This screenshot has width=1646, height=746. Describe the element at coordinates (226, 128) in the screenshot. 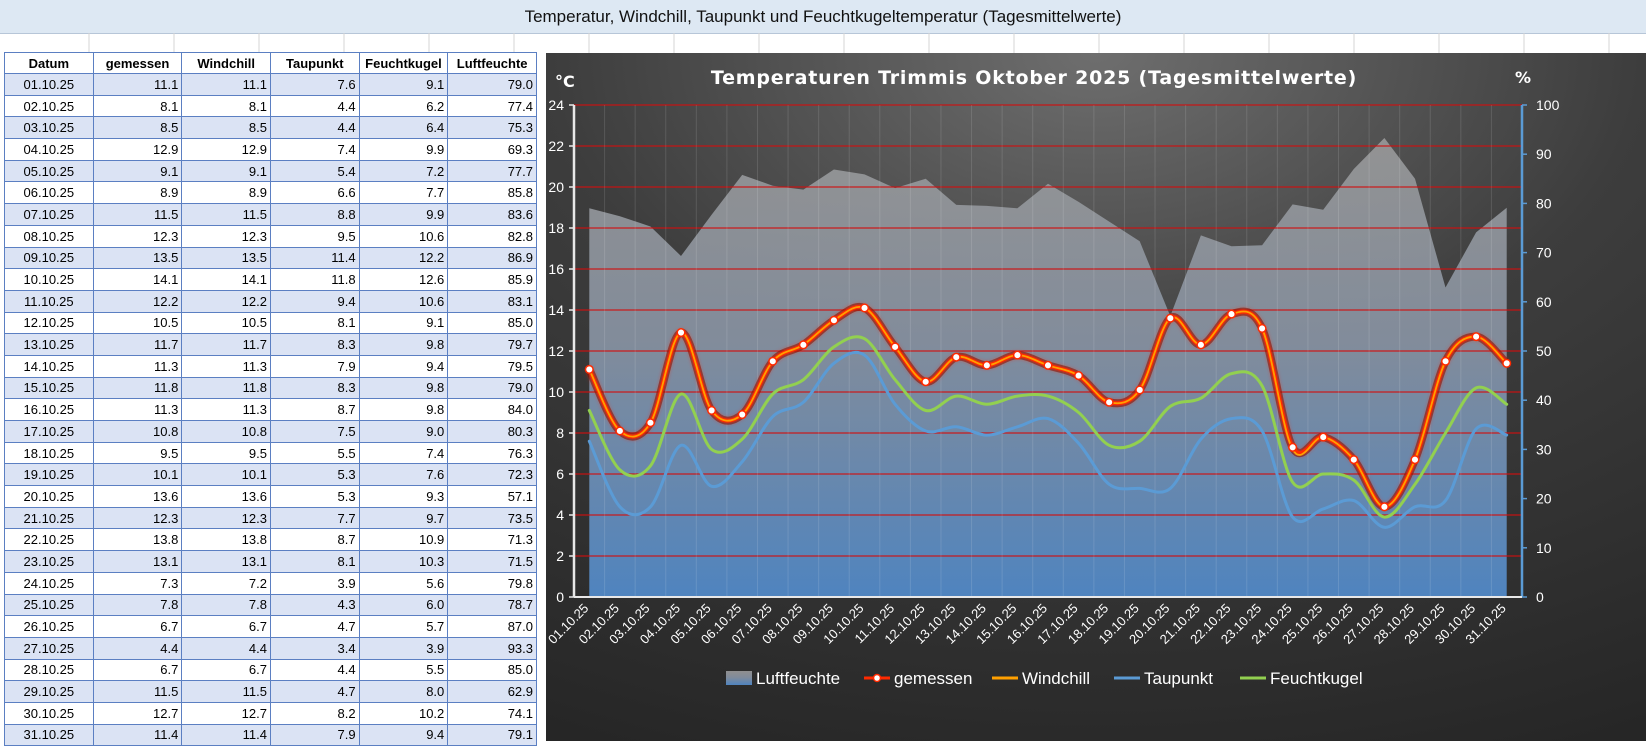

I see `table-cell: 8.5` at that location.